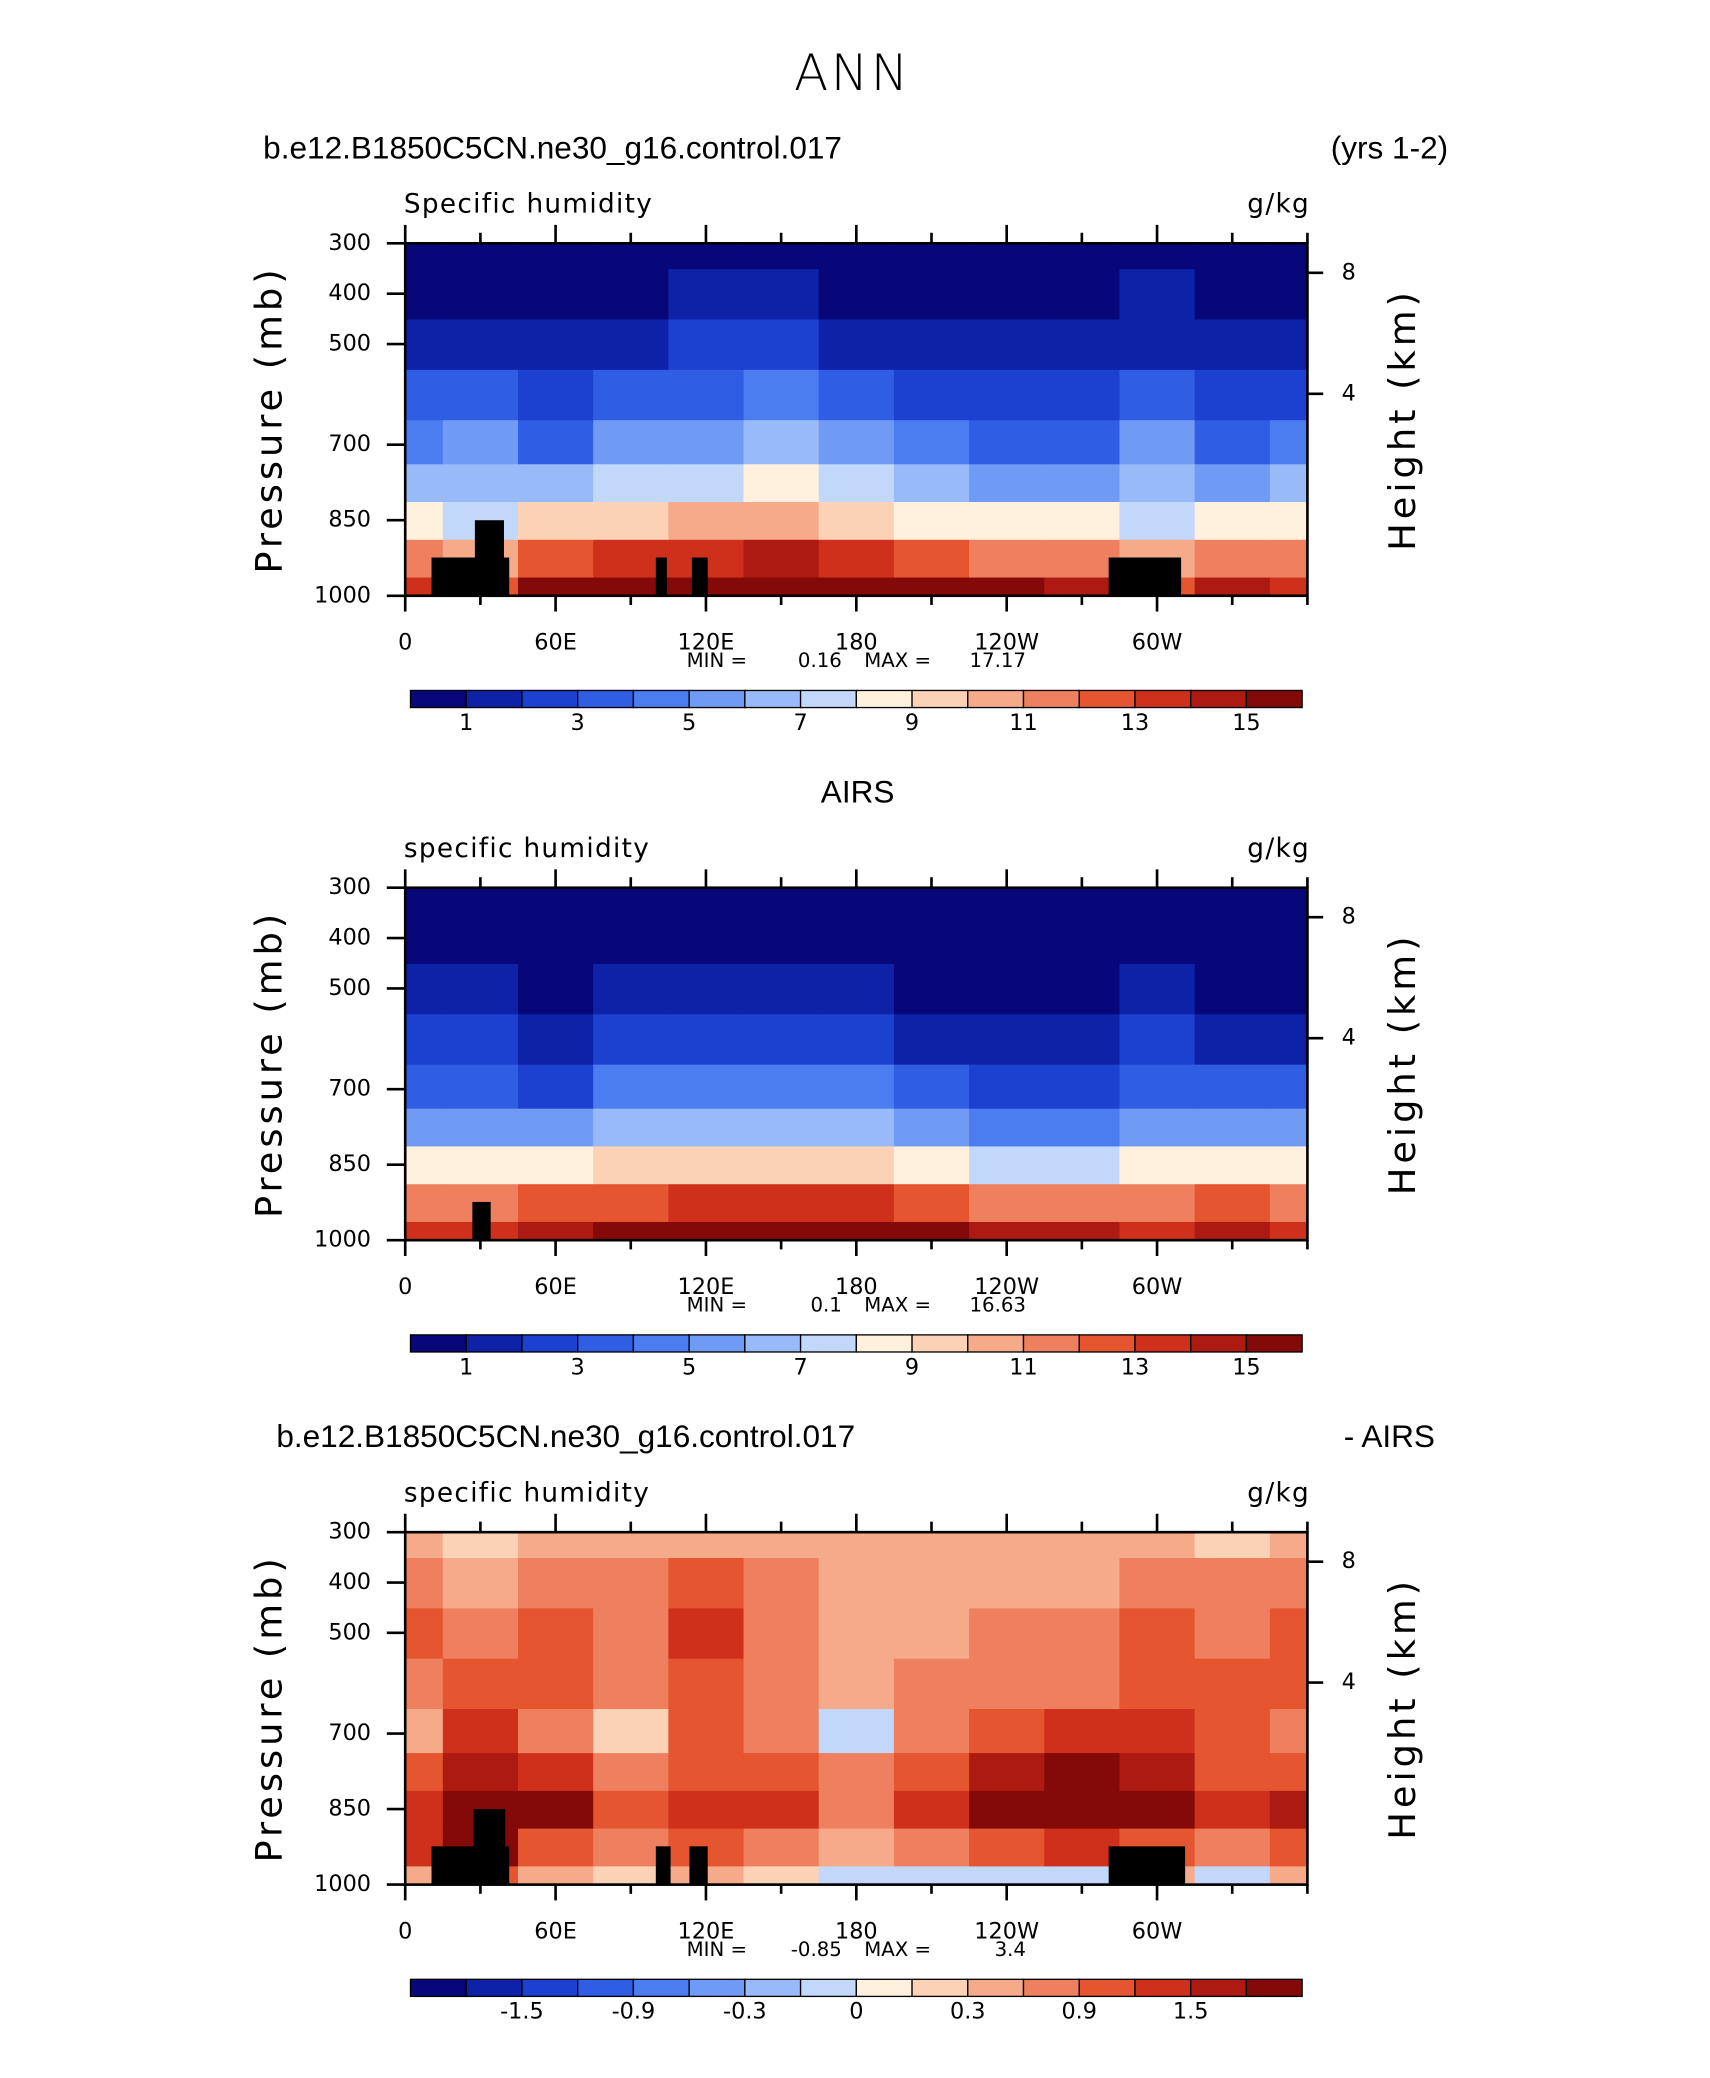 The height and width of the screenshot is (2078, 1710). Describe the element at coordinates (1157, 1287) in the screenshot. I see `x-tick-label: 60W` at that location.